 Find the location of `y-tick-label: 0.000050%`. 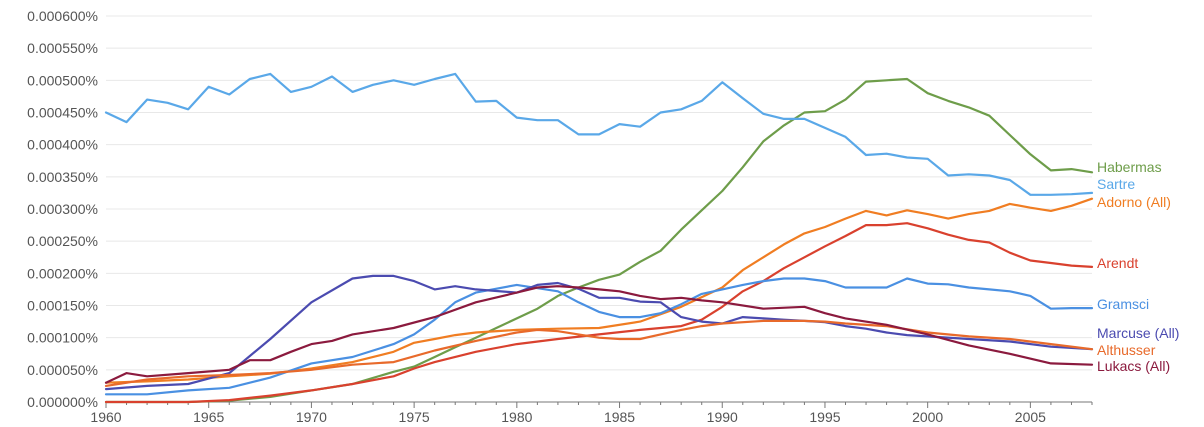

y-tick-label: 0.000050% is located at coordinates (62, 370).